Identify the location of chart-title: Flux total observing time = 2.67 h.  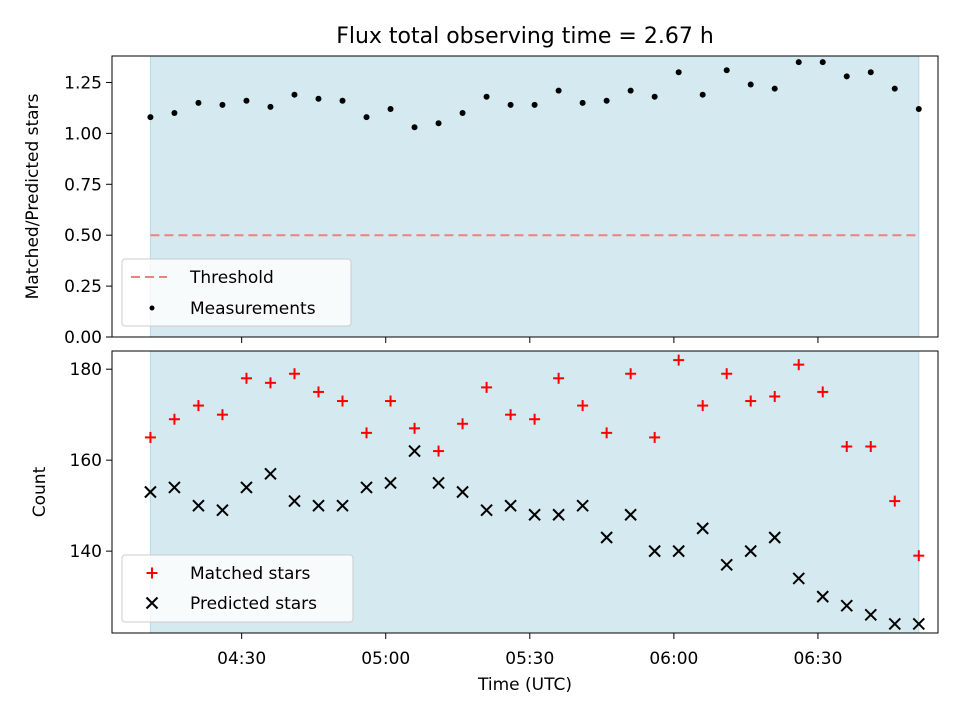
(525, 36).